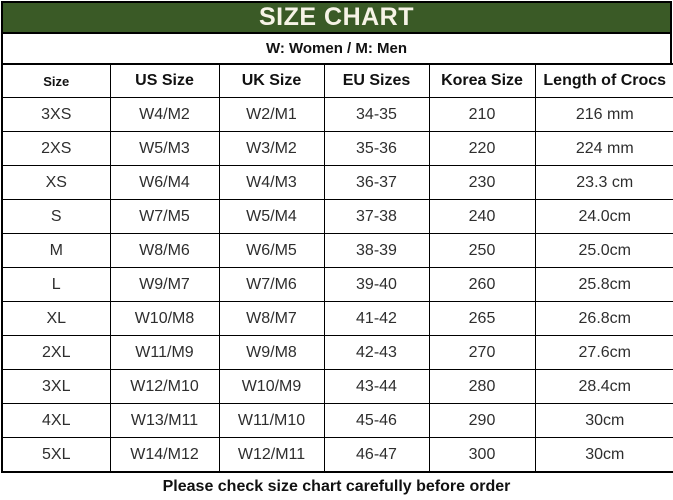 The image size is (673, 500). I want to click on table-cell: W9/M8, so click(271, 352).